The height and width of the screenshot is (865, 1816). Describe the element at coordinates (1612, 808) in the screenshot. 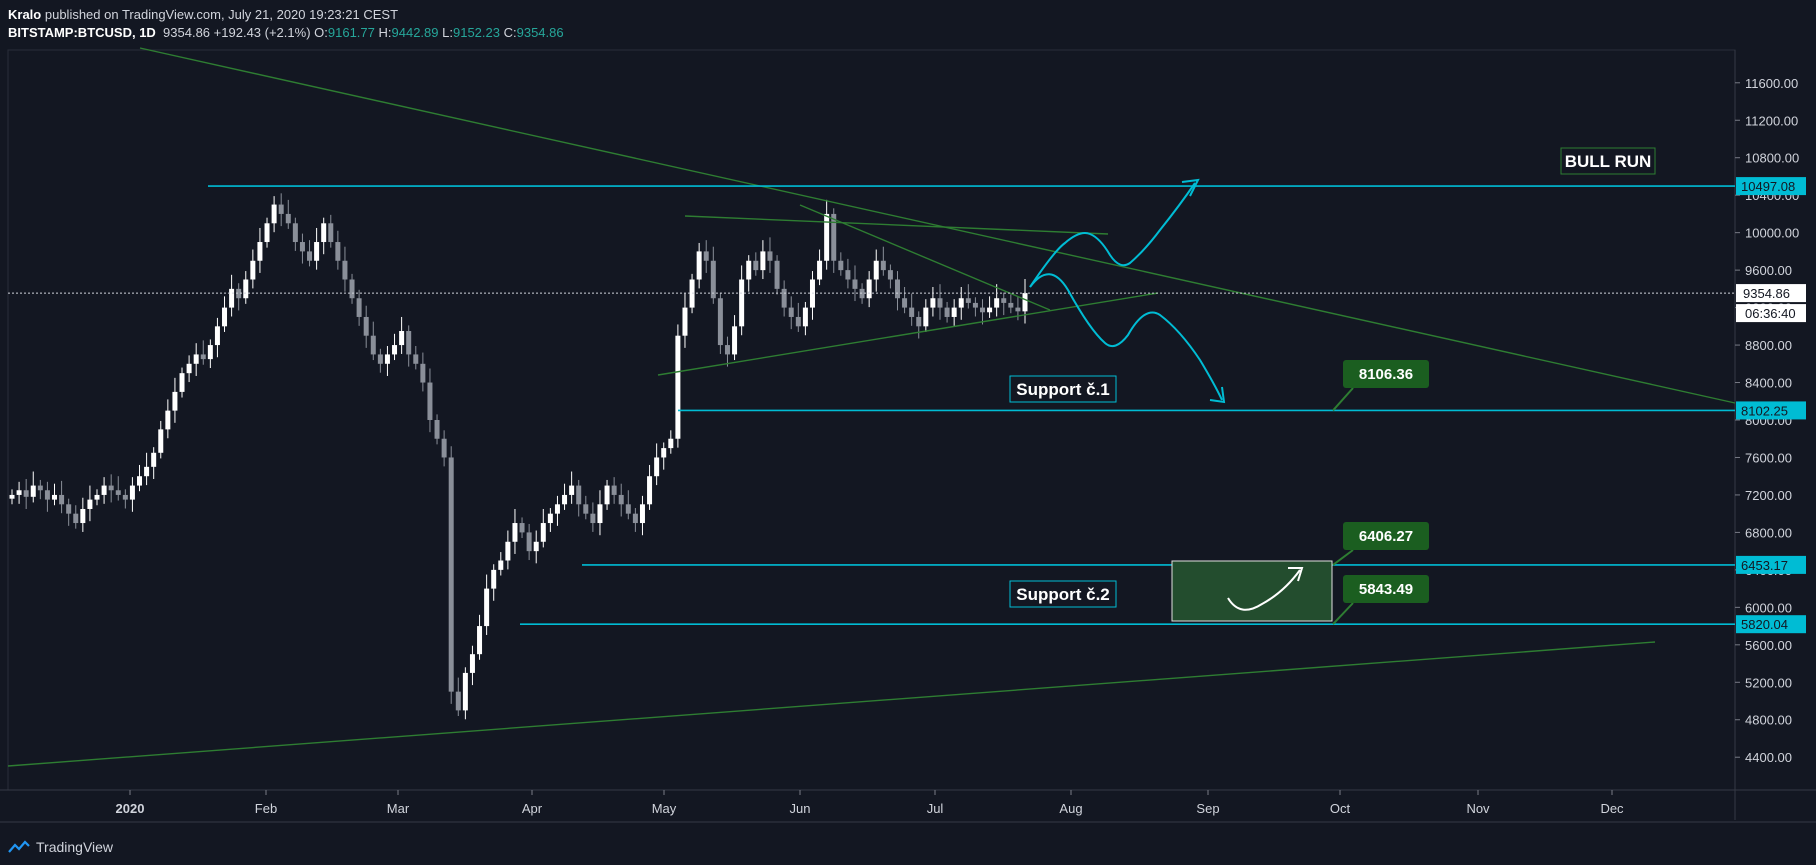

I see `x-tick-label: Dec` at that location.